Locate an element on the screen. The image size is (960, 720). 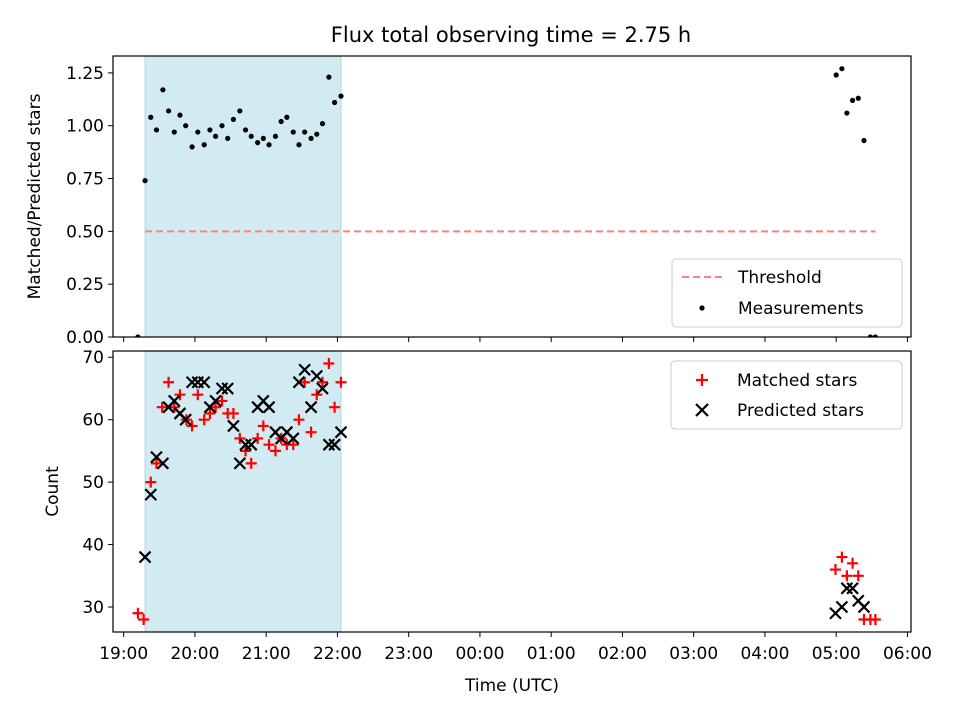
x-tick-label: 04:00 is located at coordinates (764, 654).